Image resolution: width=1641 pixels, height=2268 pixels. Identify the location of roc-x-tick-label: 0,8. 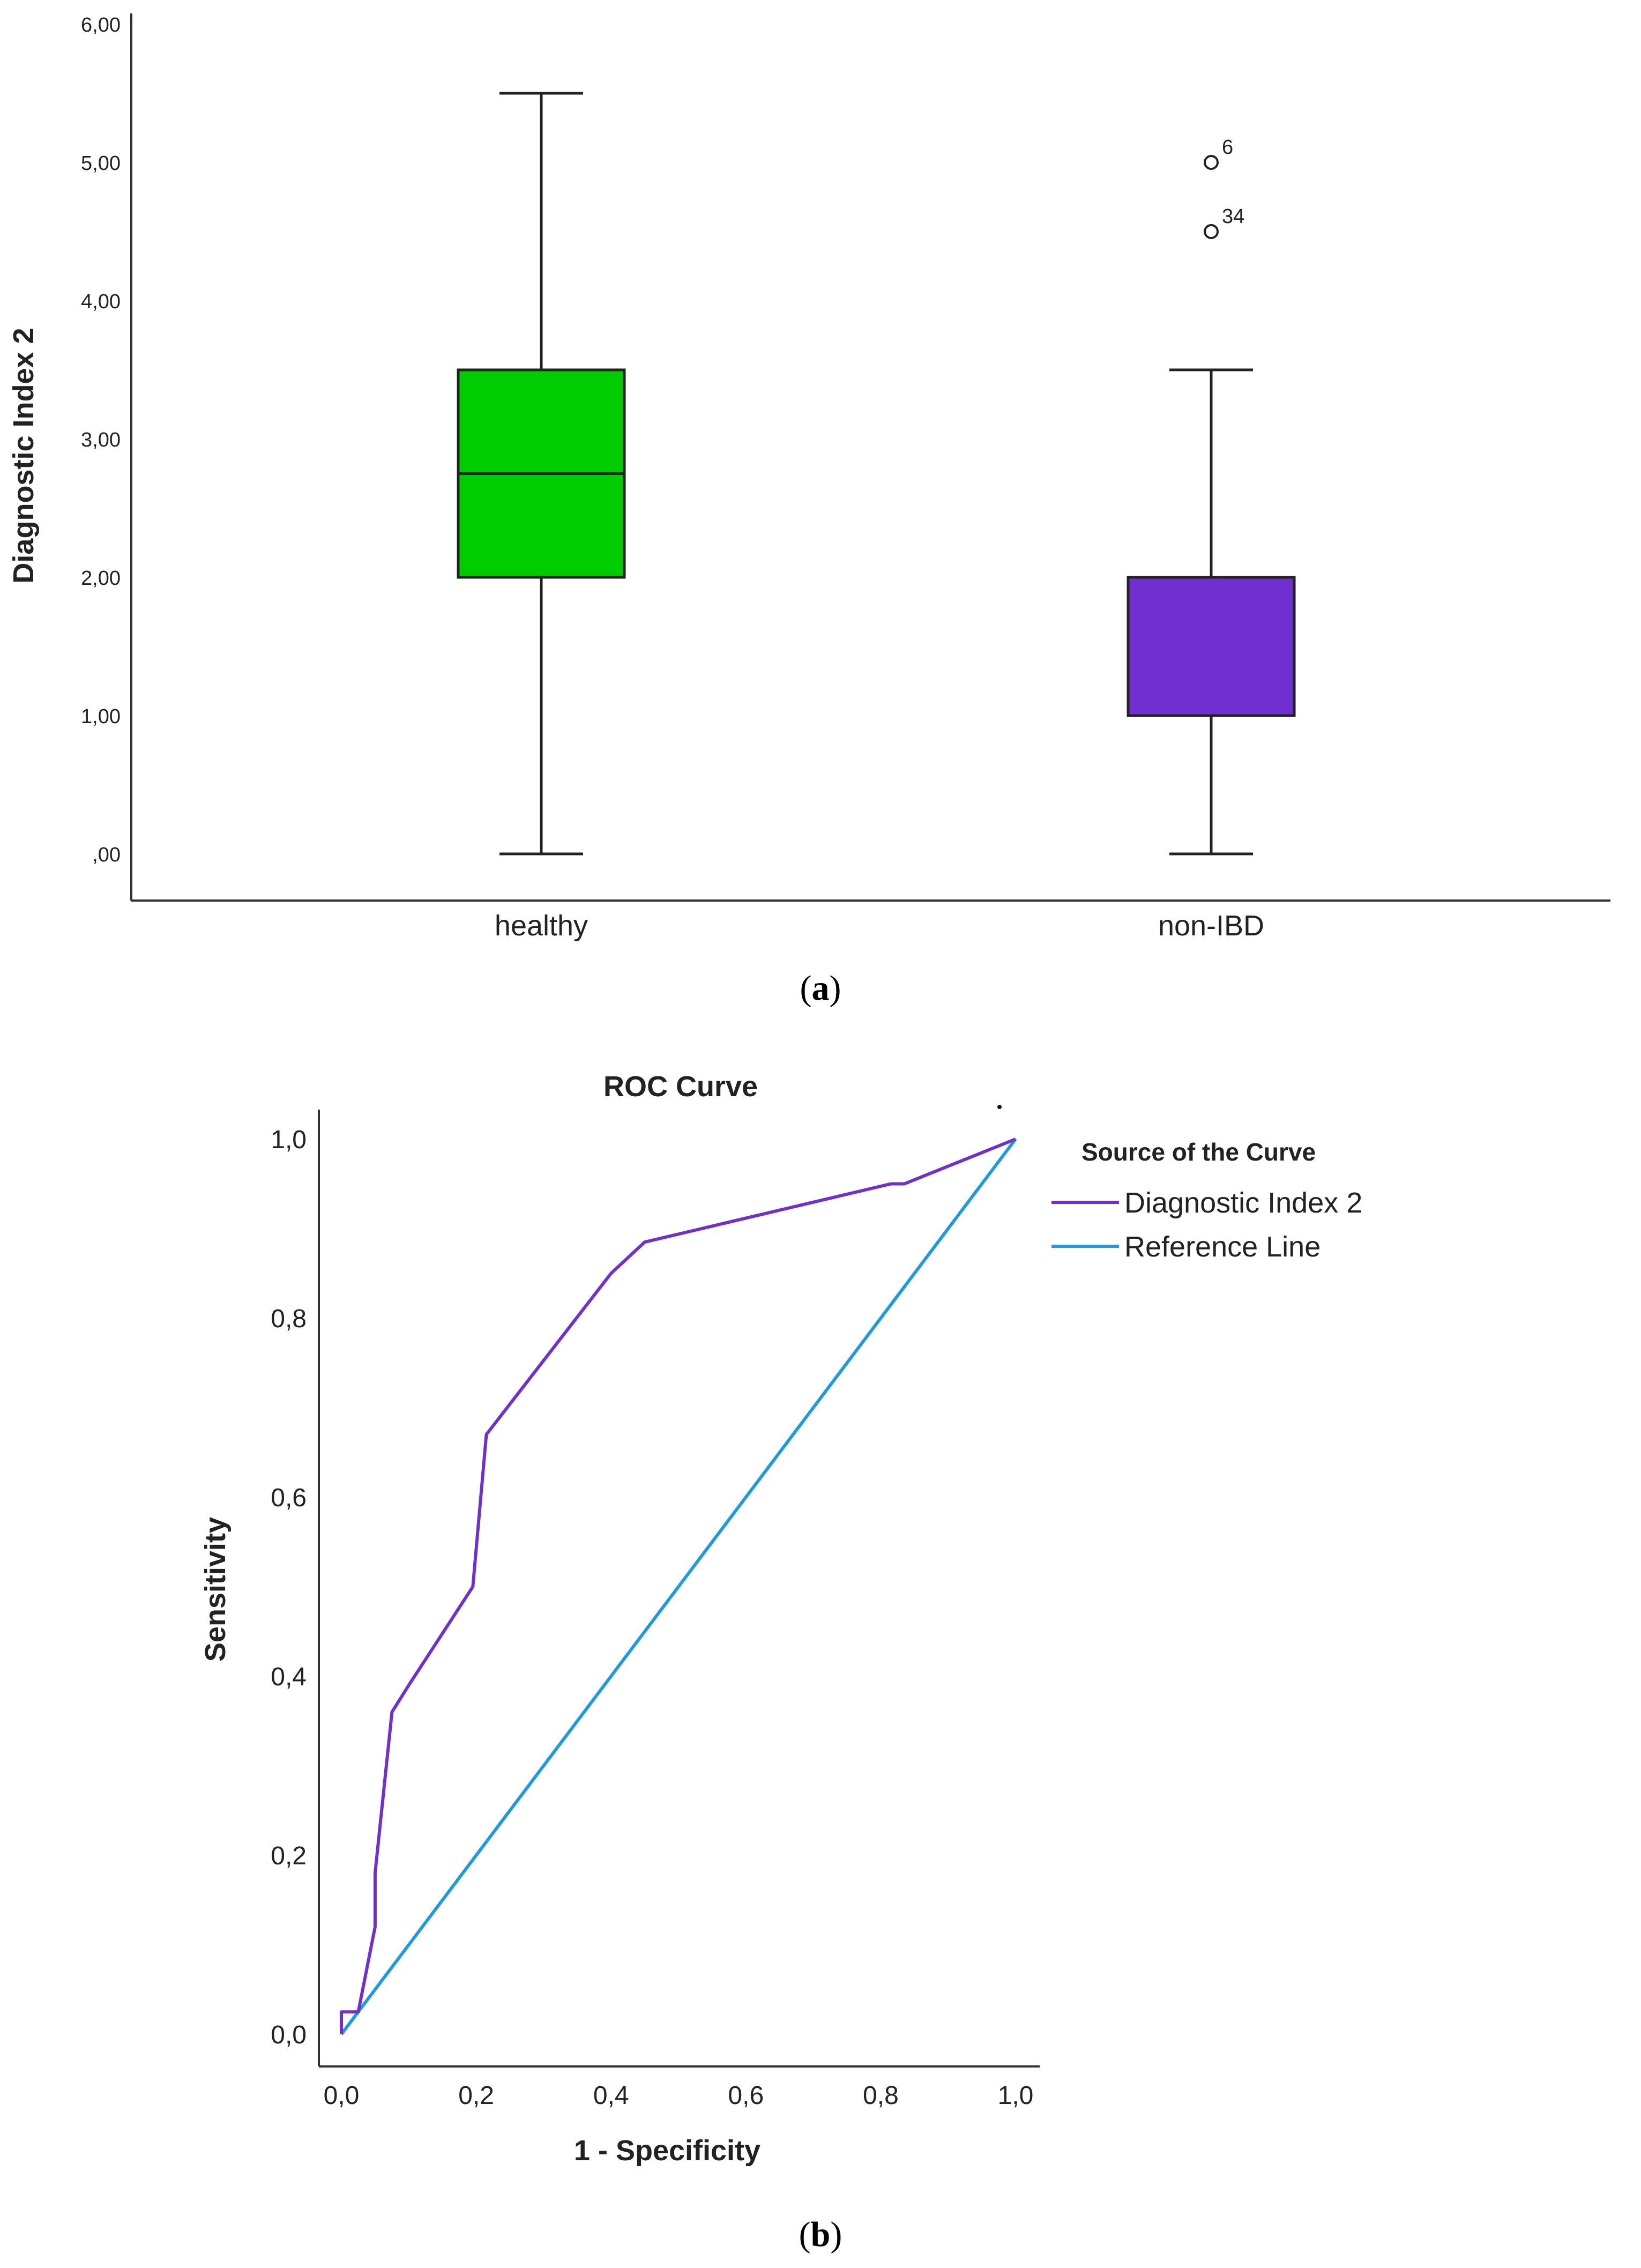
(881, 2095).